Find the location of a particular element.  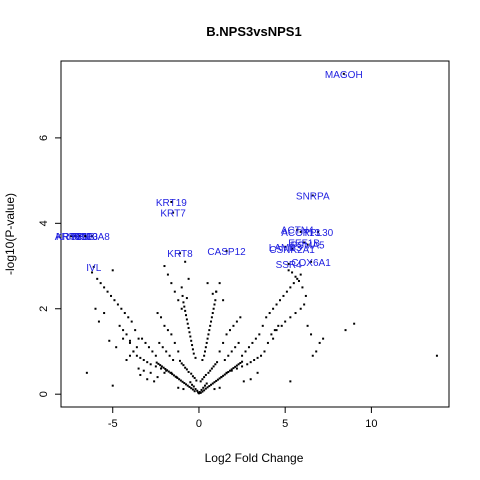

gene-label: CASP12 is located at coordinates (226, 252).